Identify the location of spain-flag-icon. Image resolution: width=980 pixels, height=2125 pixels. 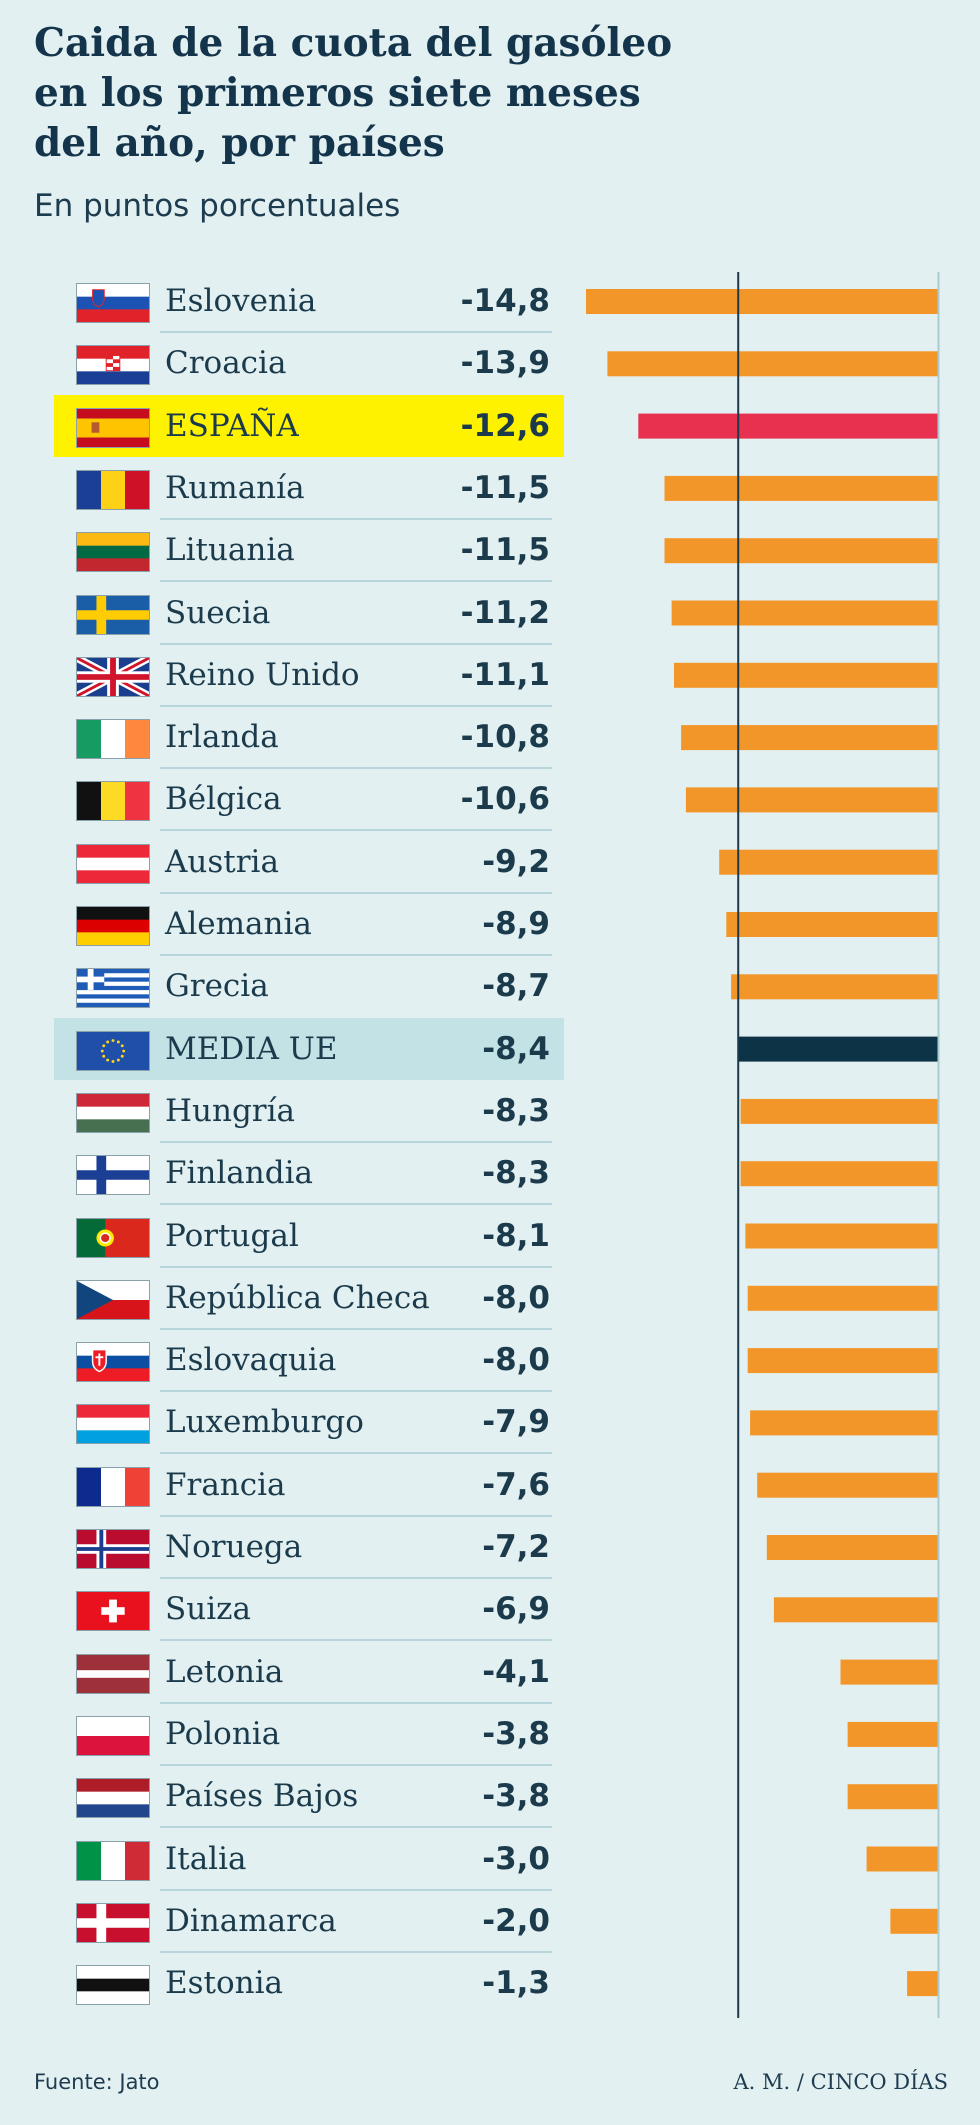
(113, 427).